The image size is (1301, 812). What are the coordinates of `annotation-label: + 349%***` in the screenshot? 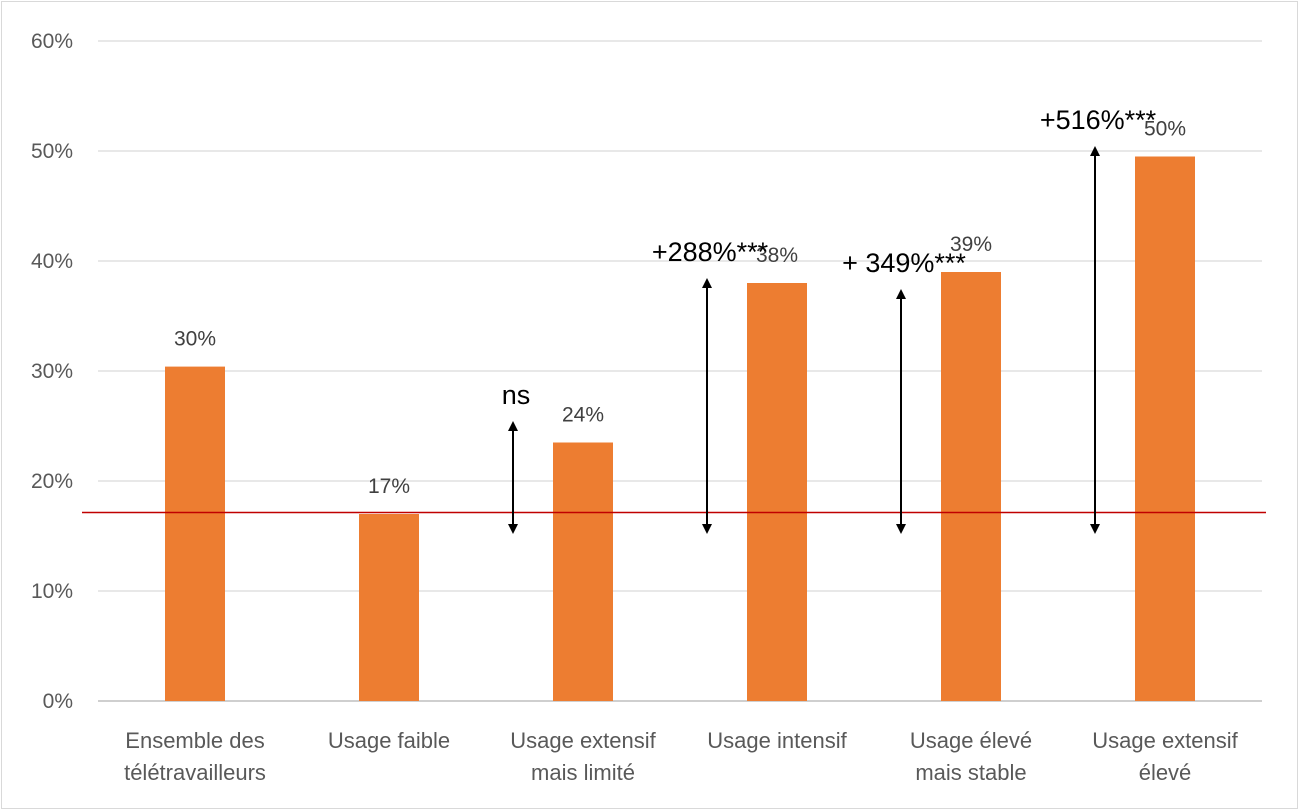 It's located at (904, 263).